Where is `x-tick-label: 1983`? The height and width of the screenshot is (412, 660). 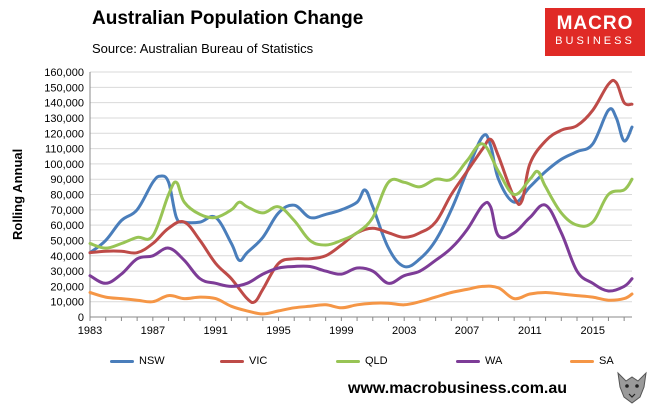 x-tick-label: 1983 is located at coordinates (90, 331).